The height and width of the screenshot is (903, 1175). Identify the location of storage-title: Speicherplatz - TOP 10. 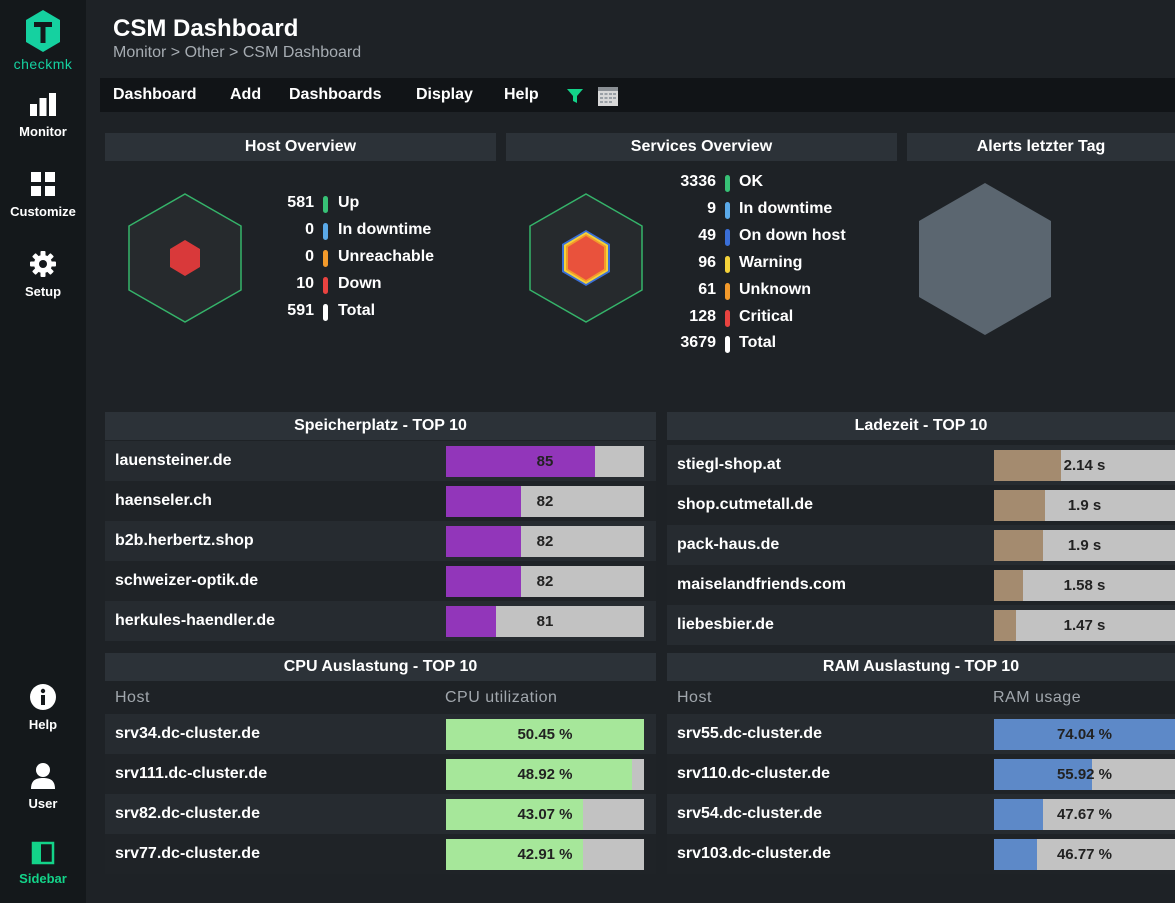
(380, 426).